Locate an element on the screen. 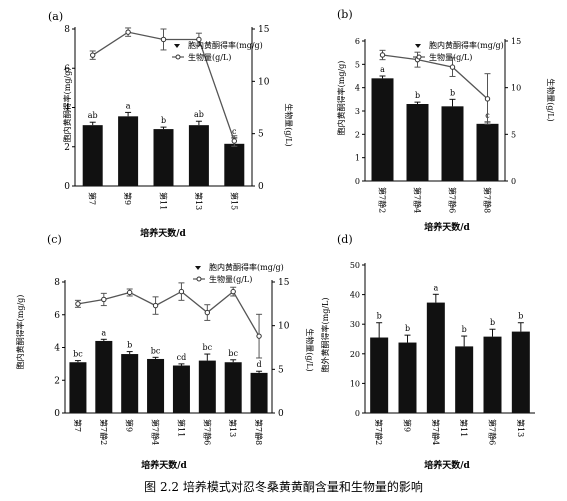 The width and height of the screenshot is (567, 501). figure-caption: 图 2.2 培养模式对忍冬桑黄黄酮含量和生物量的影响 is located at coordinates (283, 487).